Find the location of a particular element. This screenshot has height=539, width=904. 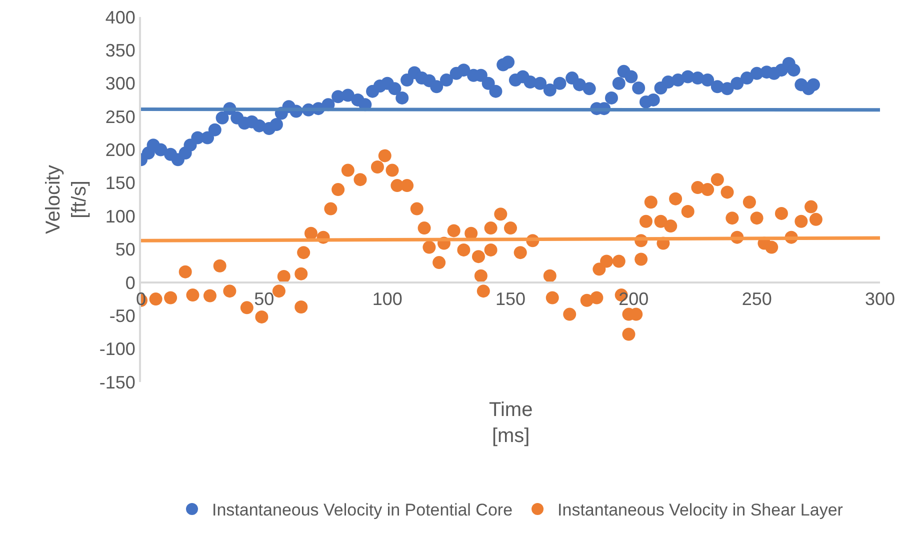

y-tick-label: -150 is located at coordinates (117, 382).